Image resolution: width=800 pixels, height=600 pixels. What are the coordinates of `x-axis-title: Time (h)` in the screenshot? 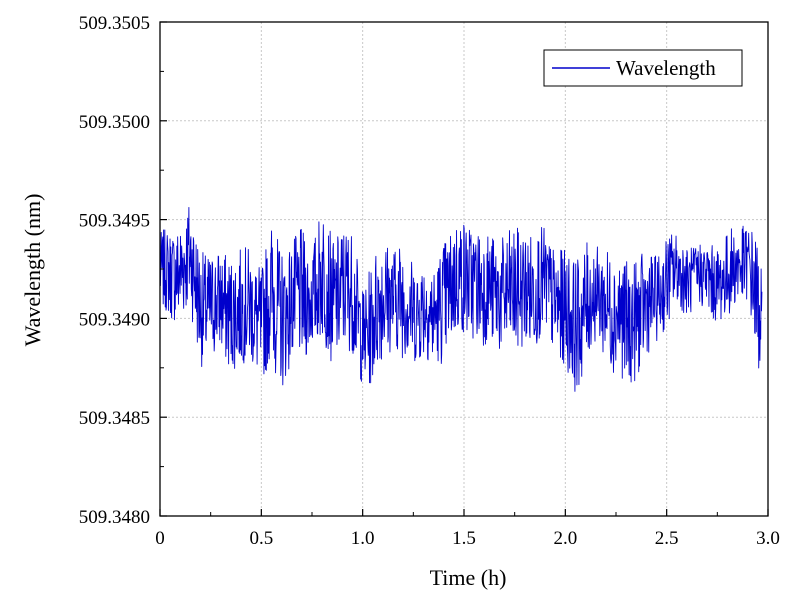 It's located at (468, 577).